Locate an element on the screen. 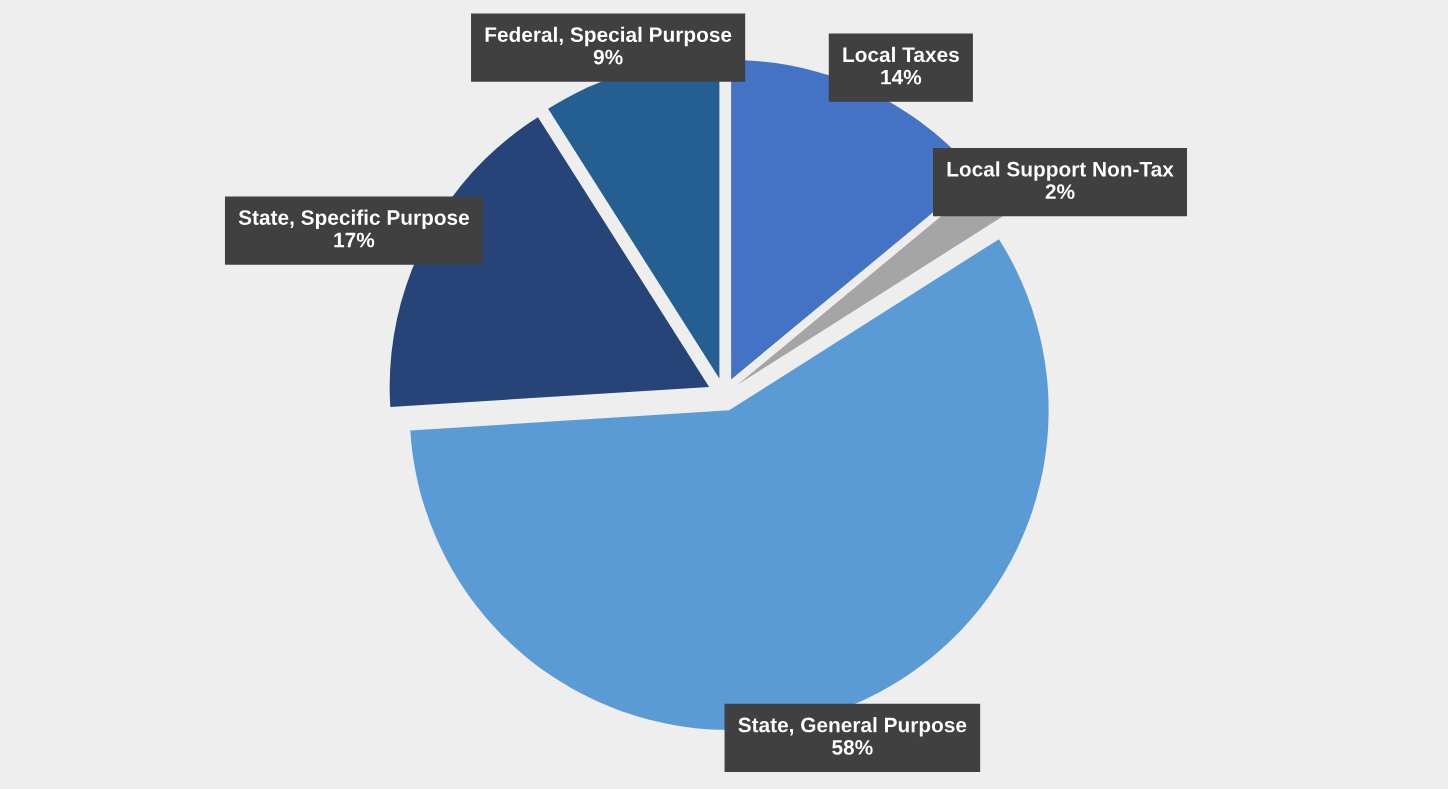 Image resolution: width=1448 pixels, height=789 pixels. data-label: 14% is located at coordinates (901, 77).